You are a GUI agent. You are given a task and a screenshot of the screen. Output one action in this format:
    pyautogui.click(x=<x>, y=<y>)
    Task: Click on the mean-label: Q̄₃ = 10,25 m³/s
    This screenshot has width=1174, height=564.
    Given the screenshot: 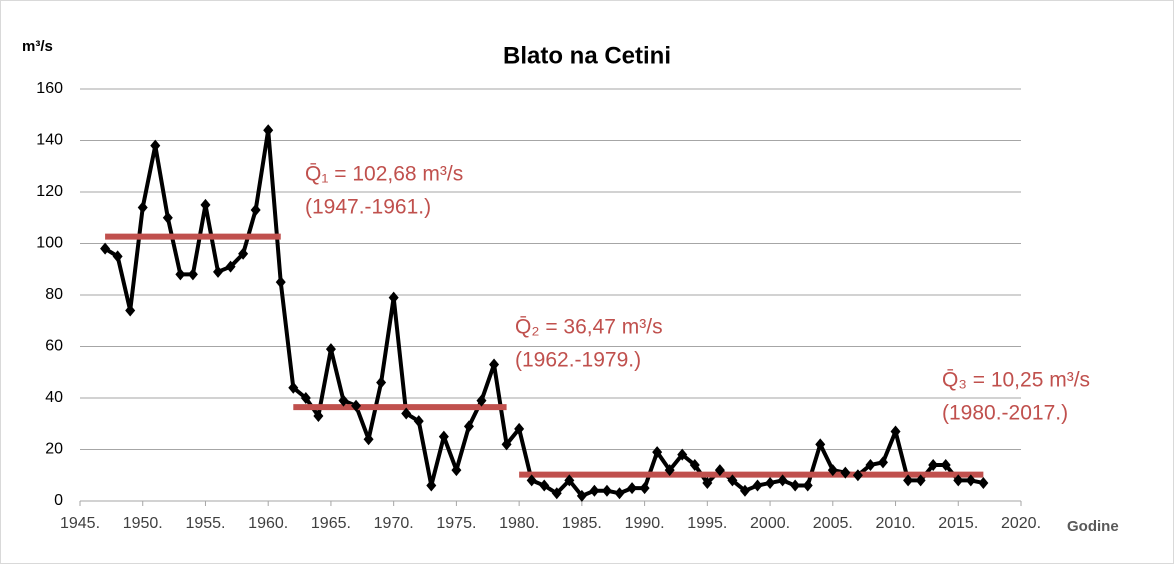 What is the action you would take?
    pyautogui.click(x=1016, y=379)
    